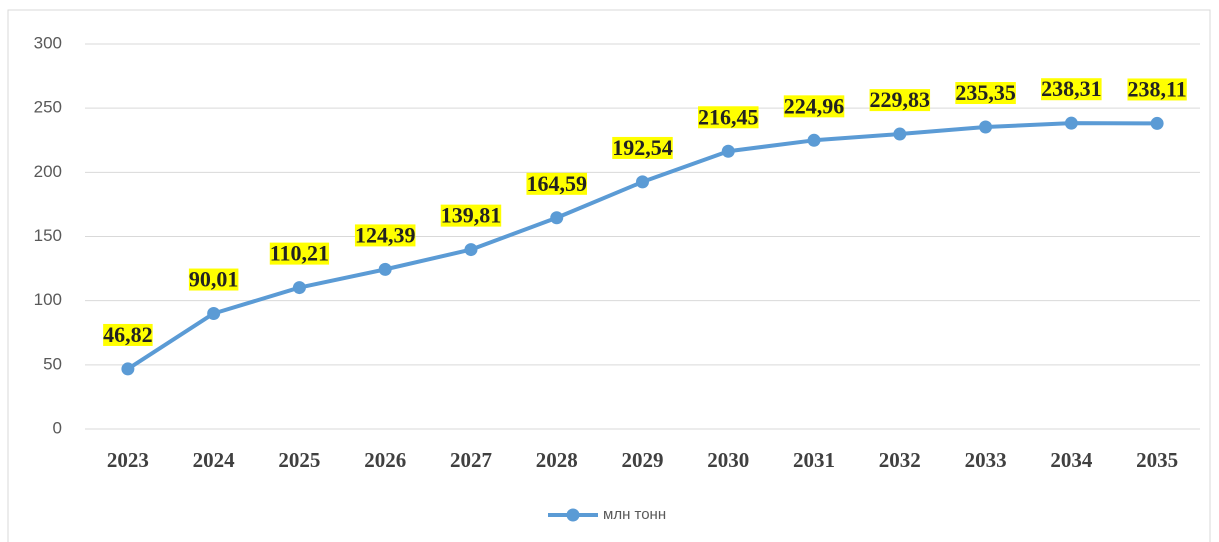  Describe the element at coordinates (48, 107) in the screenshot. I see `y-tick-label: 250` at that location.